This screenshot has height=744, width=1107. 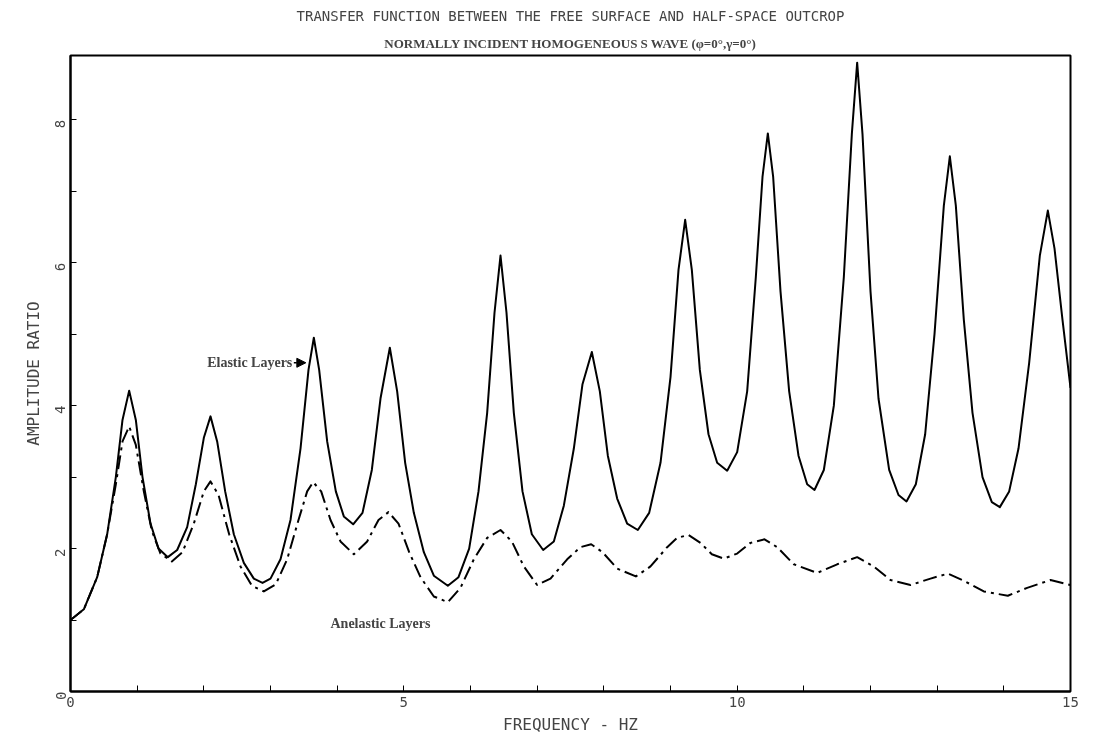 I want to click on y-tick-label: 2, so click(x=60, y=553).